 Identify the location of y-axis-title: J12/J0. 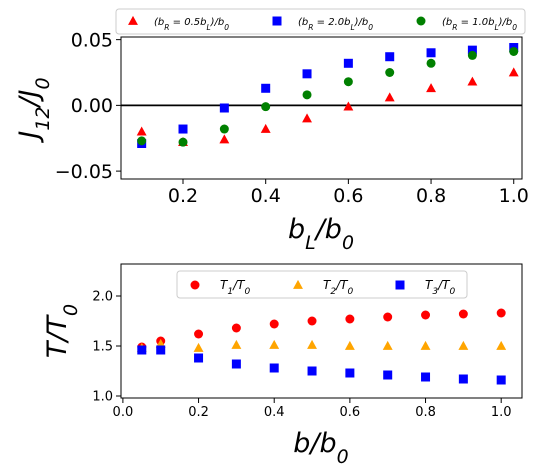
(34, 110).